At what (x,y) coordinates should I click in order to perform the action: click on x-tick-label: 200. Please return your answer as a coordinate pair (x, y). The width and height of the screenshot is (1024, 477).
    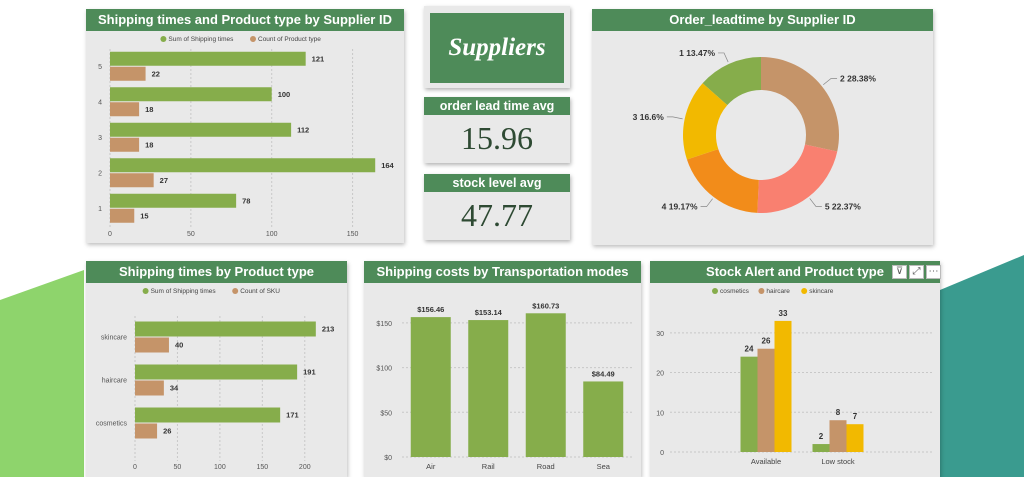
    Looking at the image, I should click on (305, 467).